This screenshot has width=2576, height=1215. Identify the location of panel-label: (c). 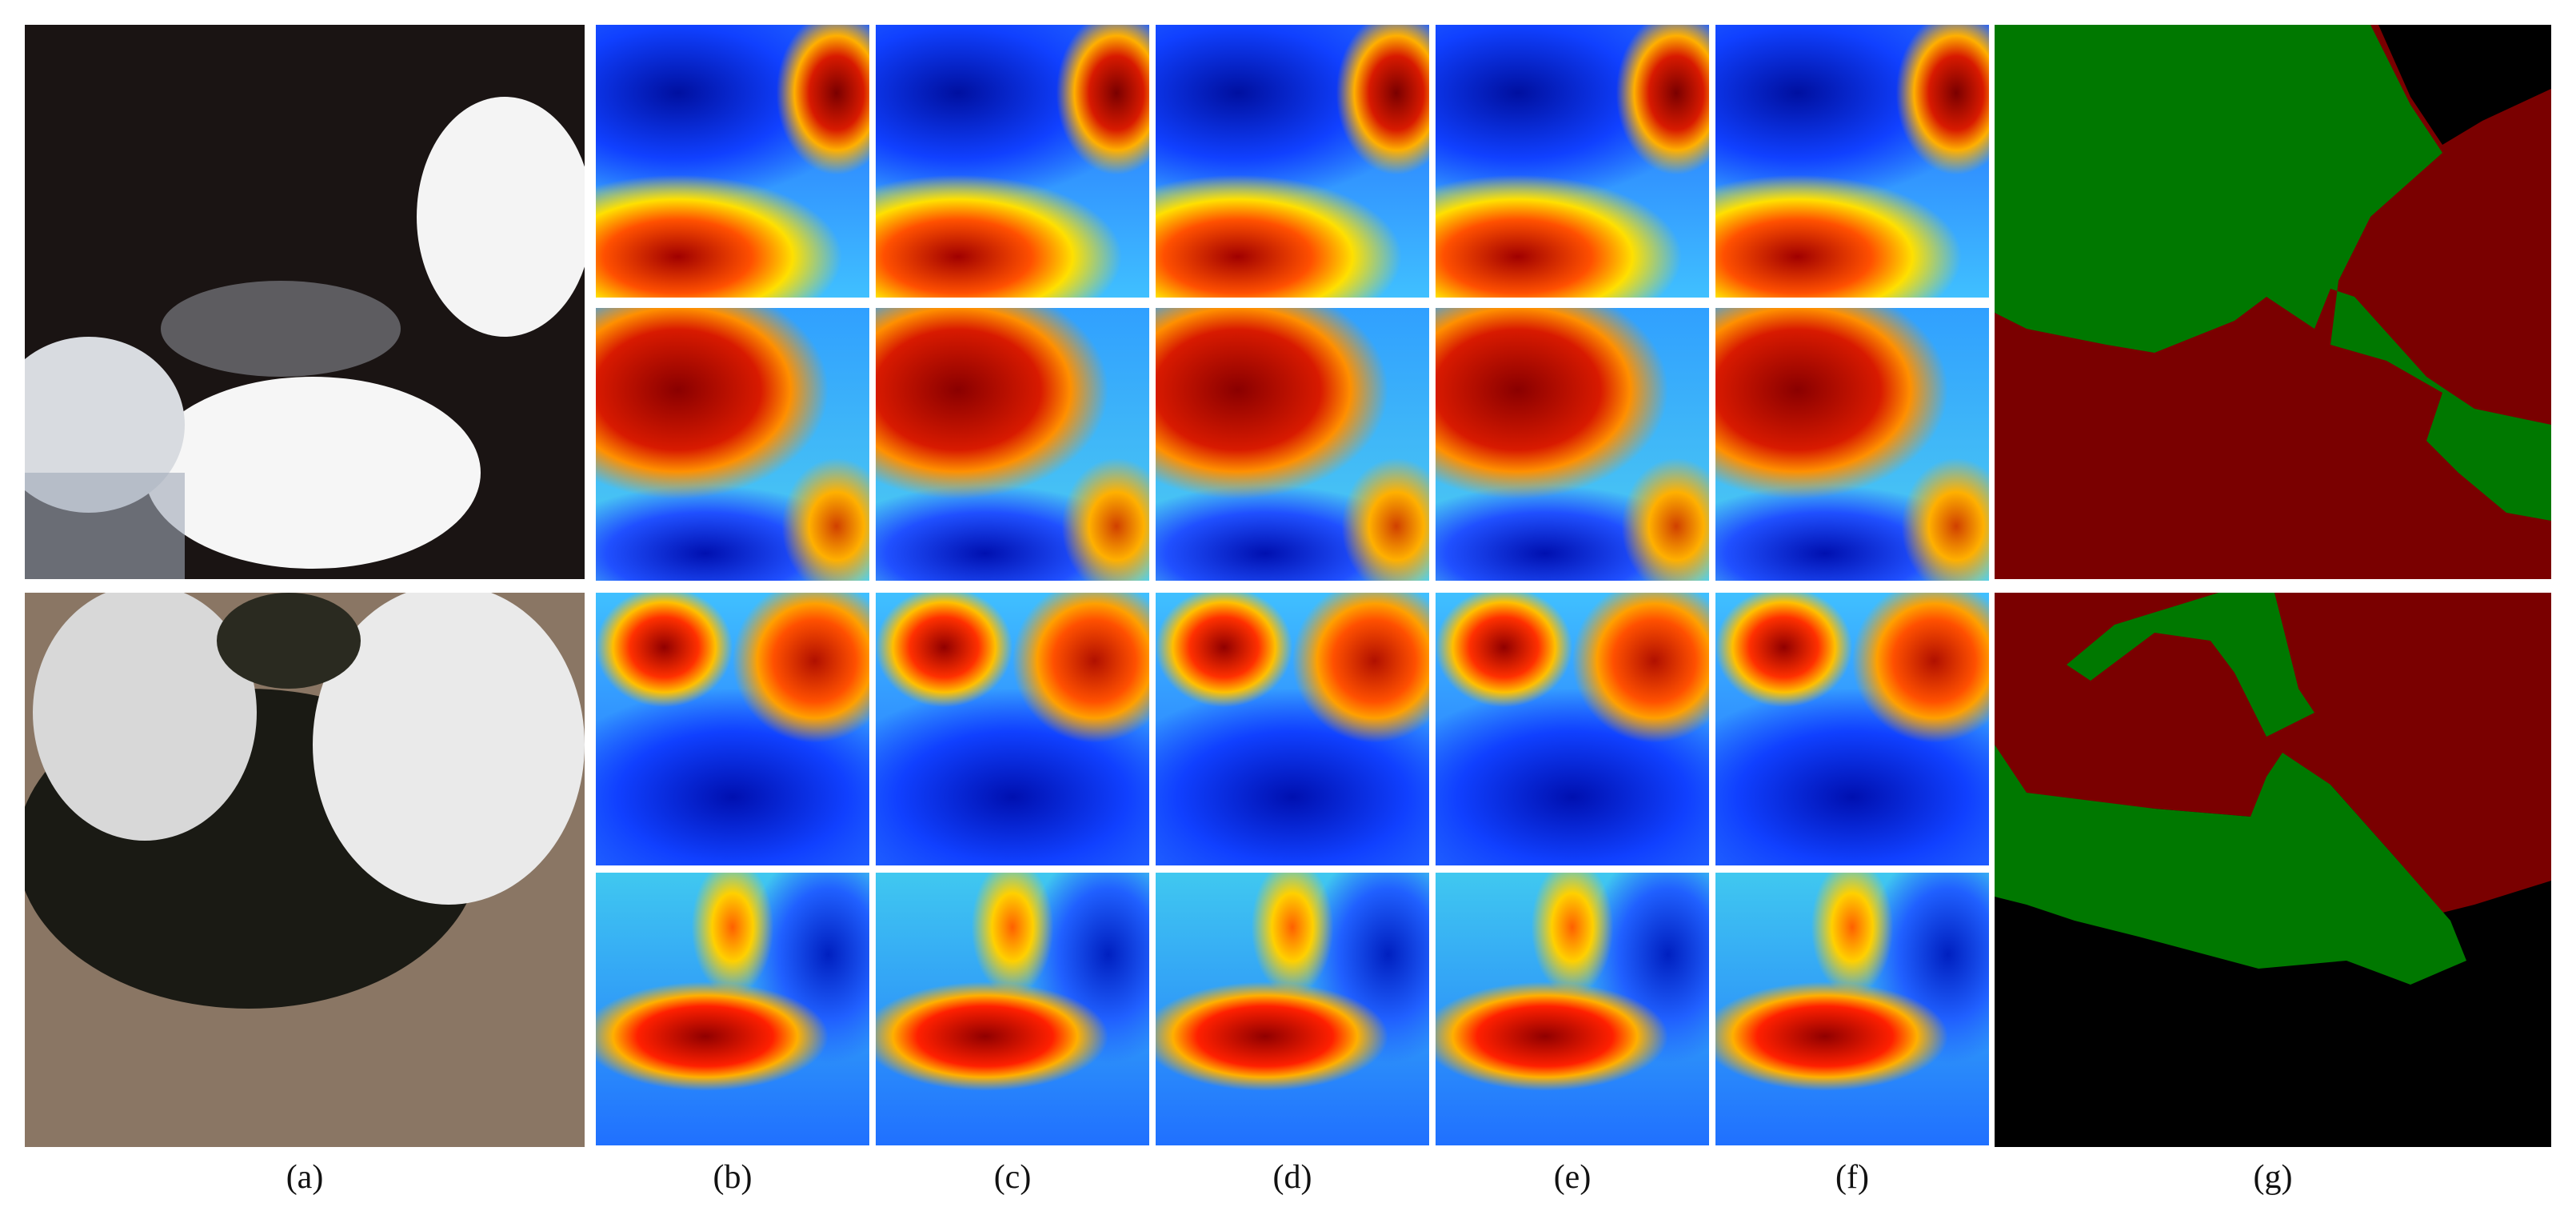
(1013, 1177).